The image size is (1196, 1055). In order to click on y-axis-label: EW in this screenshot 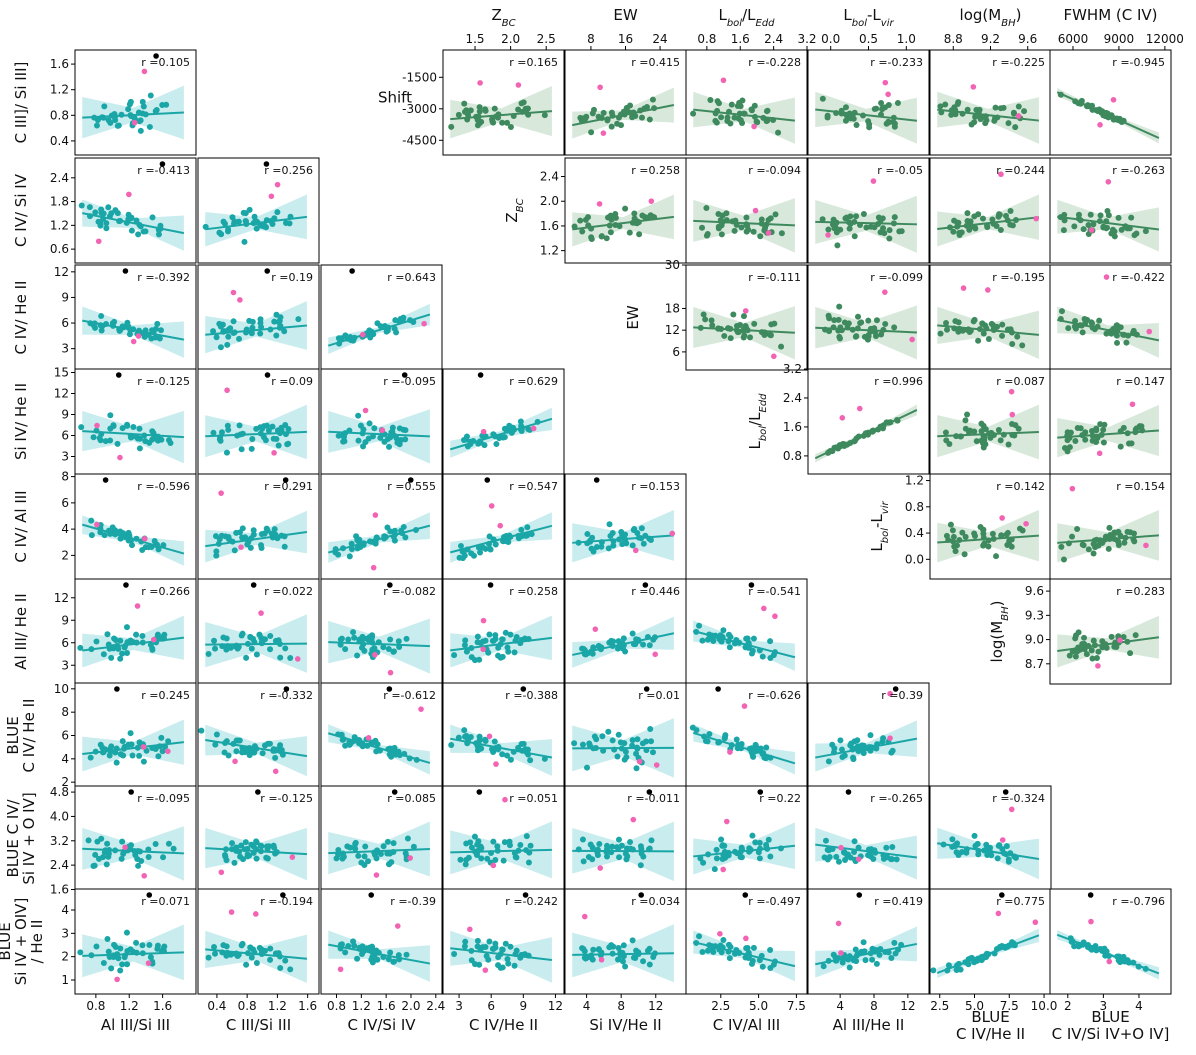, I will do `click(633, 317)`.